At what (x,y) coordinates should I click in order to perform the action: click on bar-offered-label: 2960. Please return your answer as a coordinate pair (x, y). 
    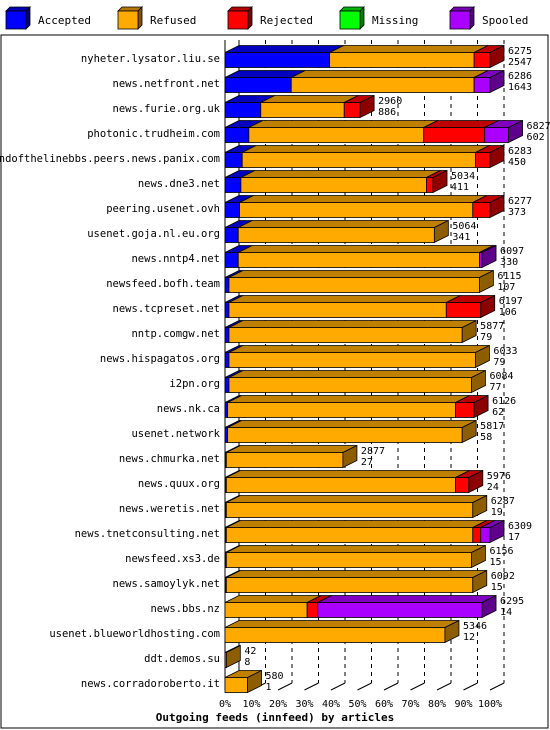
    Looking at the image, I should click on (390, 101).